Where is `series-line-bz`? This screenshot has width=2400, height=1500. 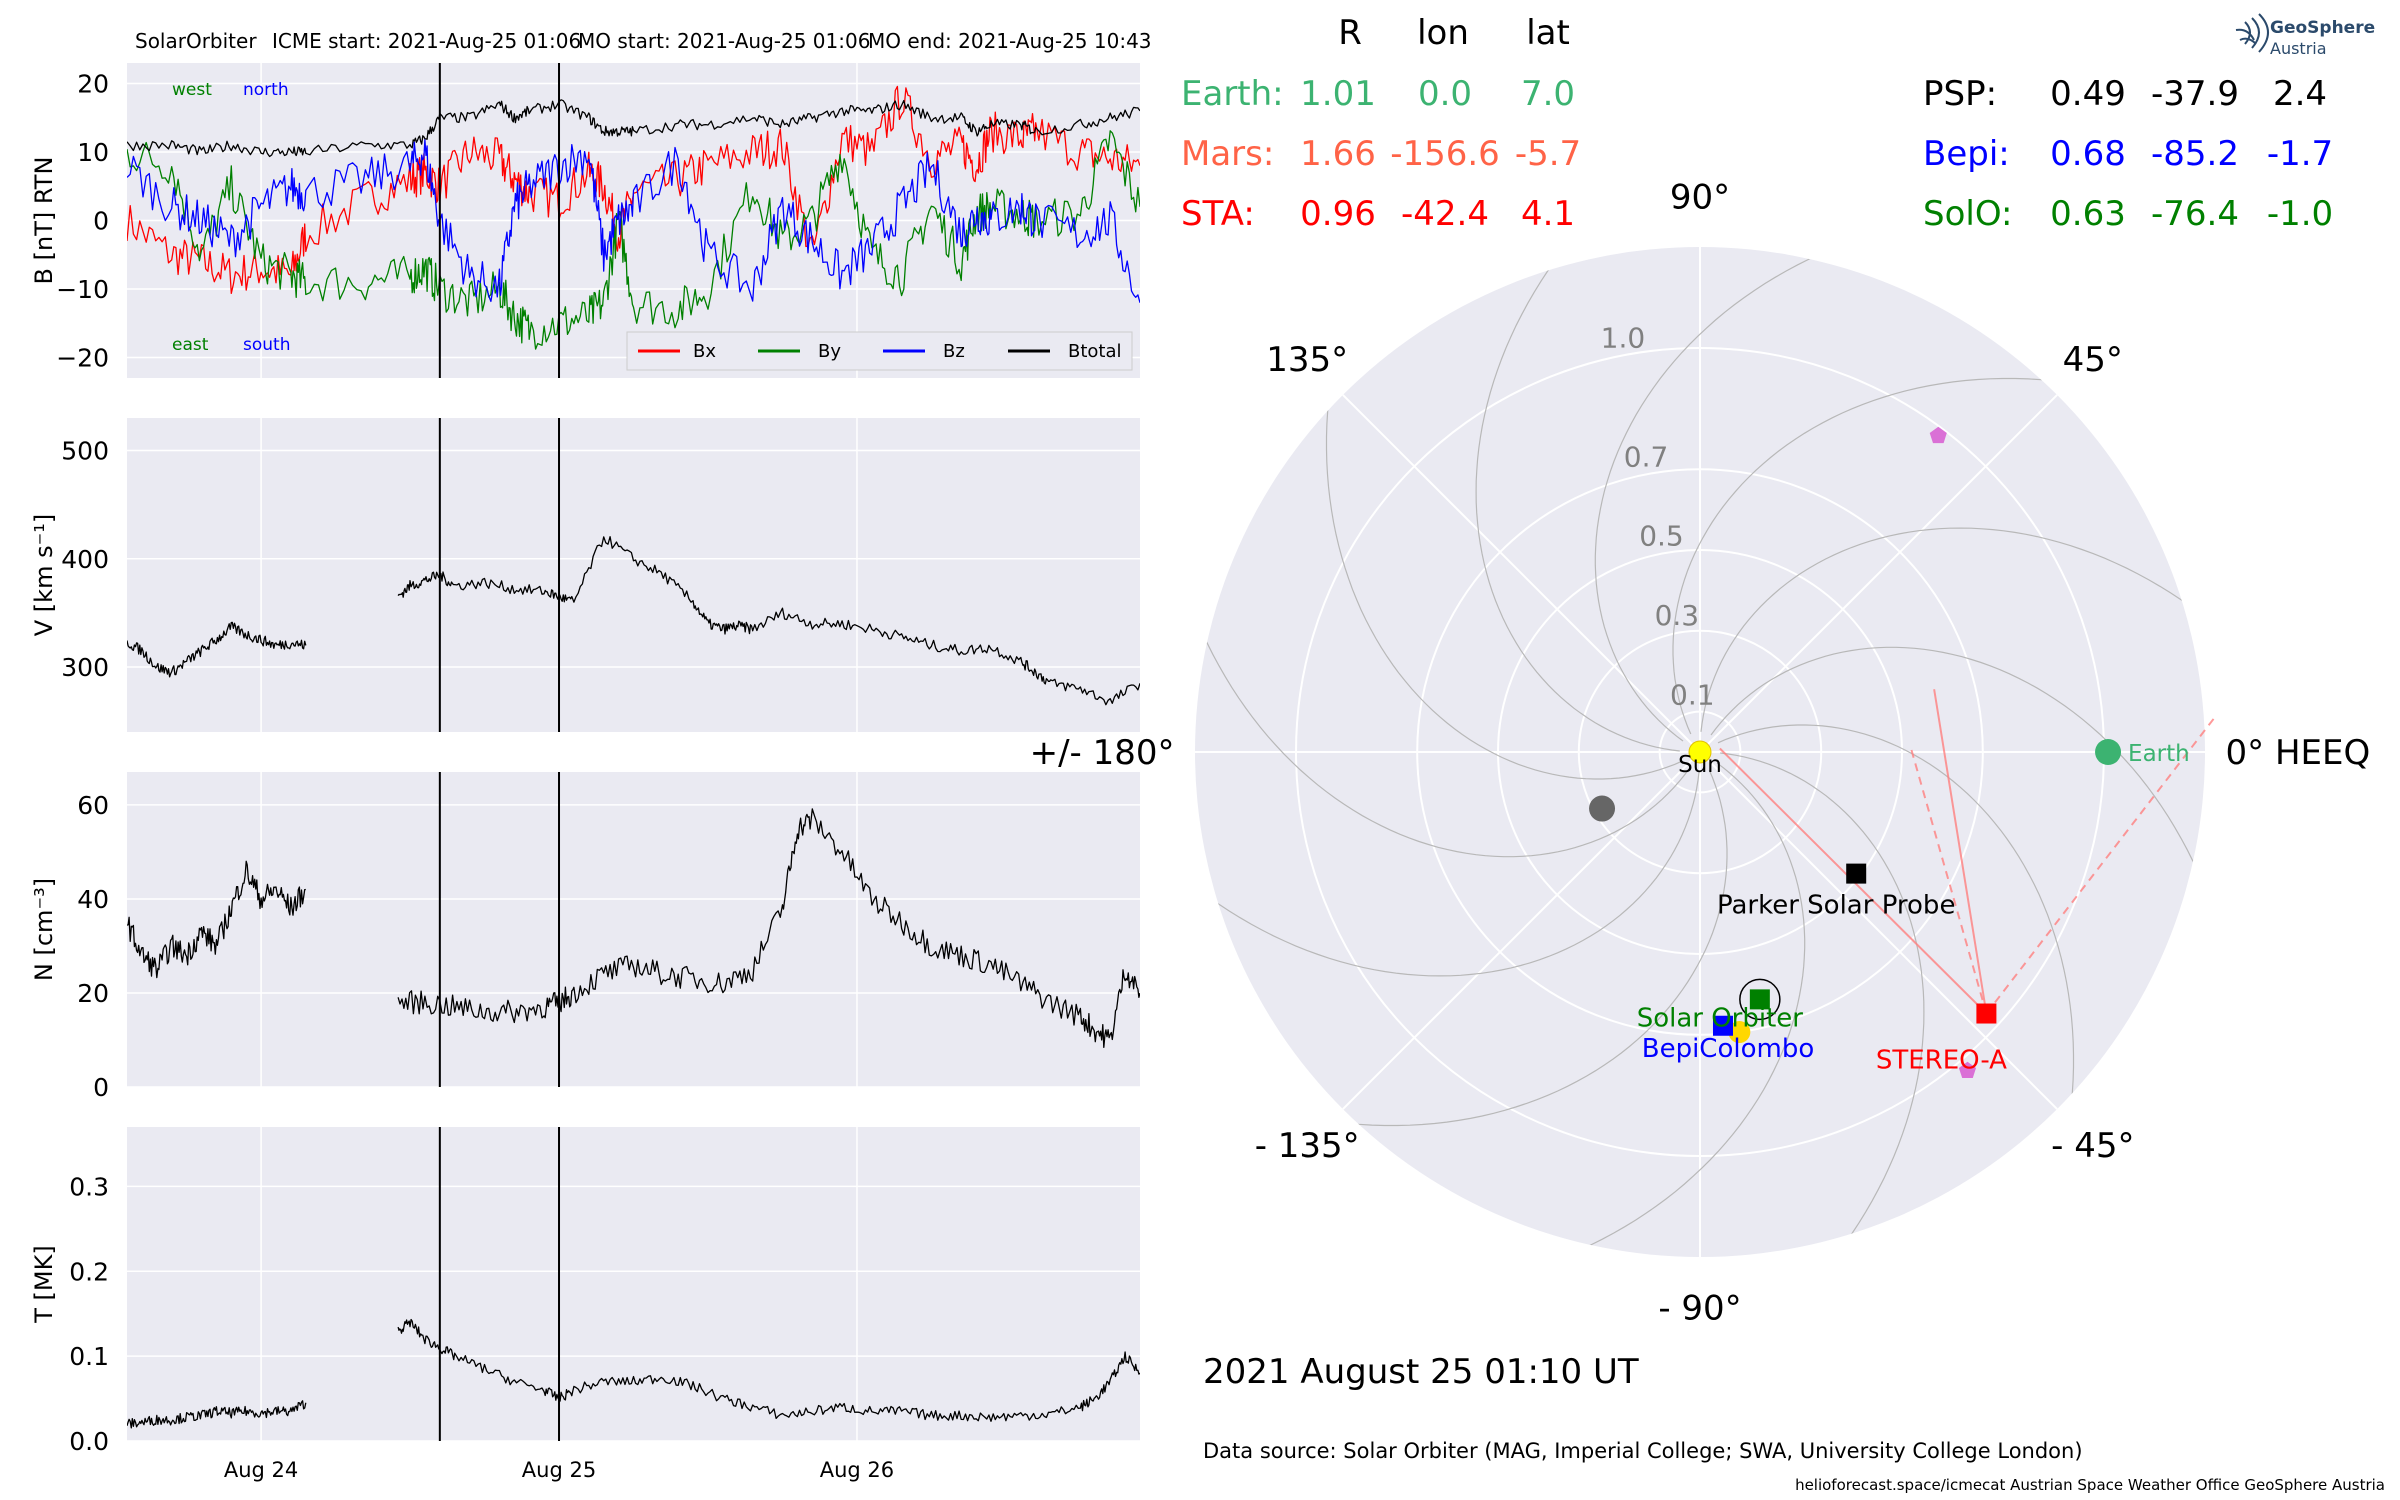
series-line-bz is located at coordinates (633, 221).